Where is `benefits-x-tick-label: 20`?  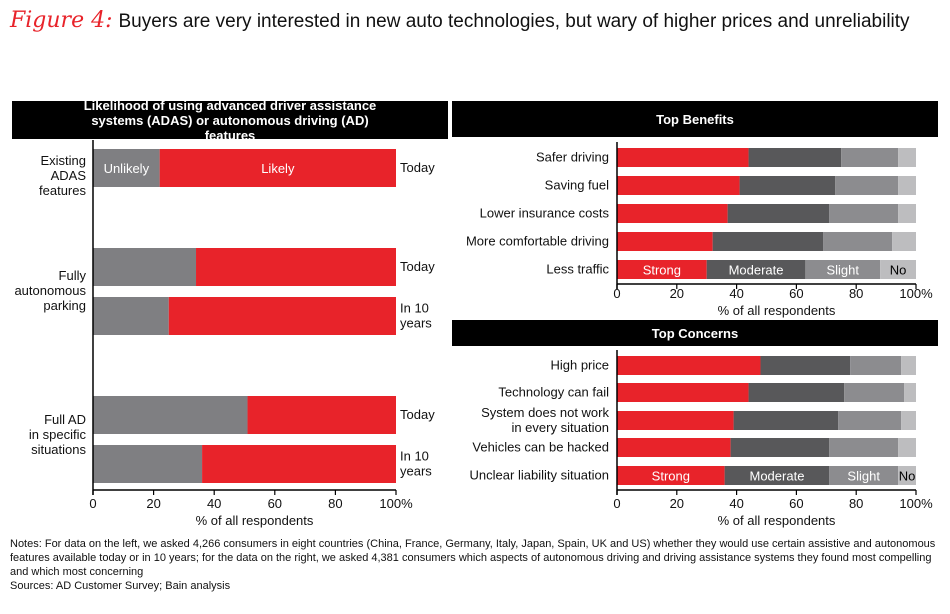
benefits-x-tick-label: 20 is located at coordinates (677, 293).